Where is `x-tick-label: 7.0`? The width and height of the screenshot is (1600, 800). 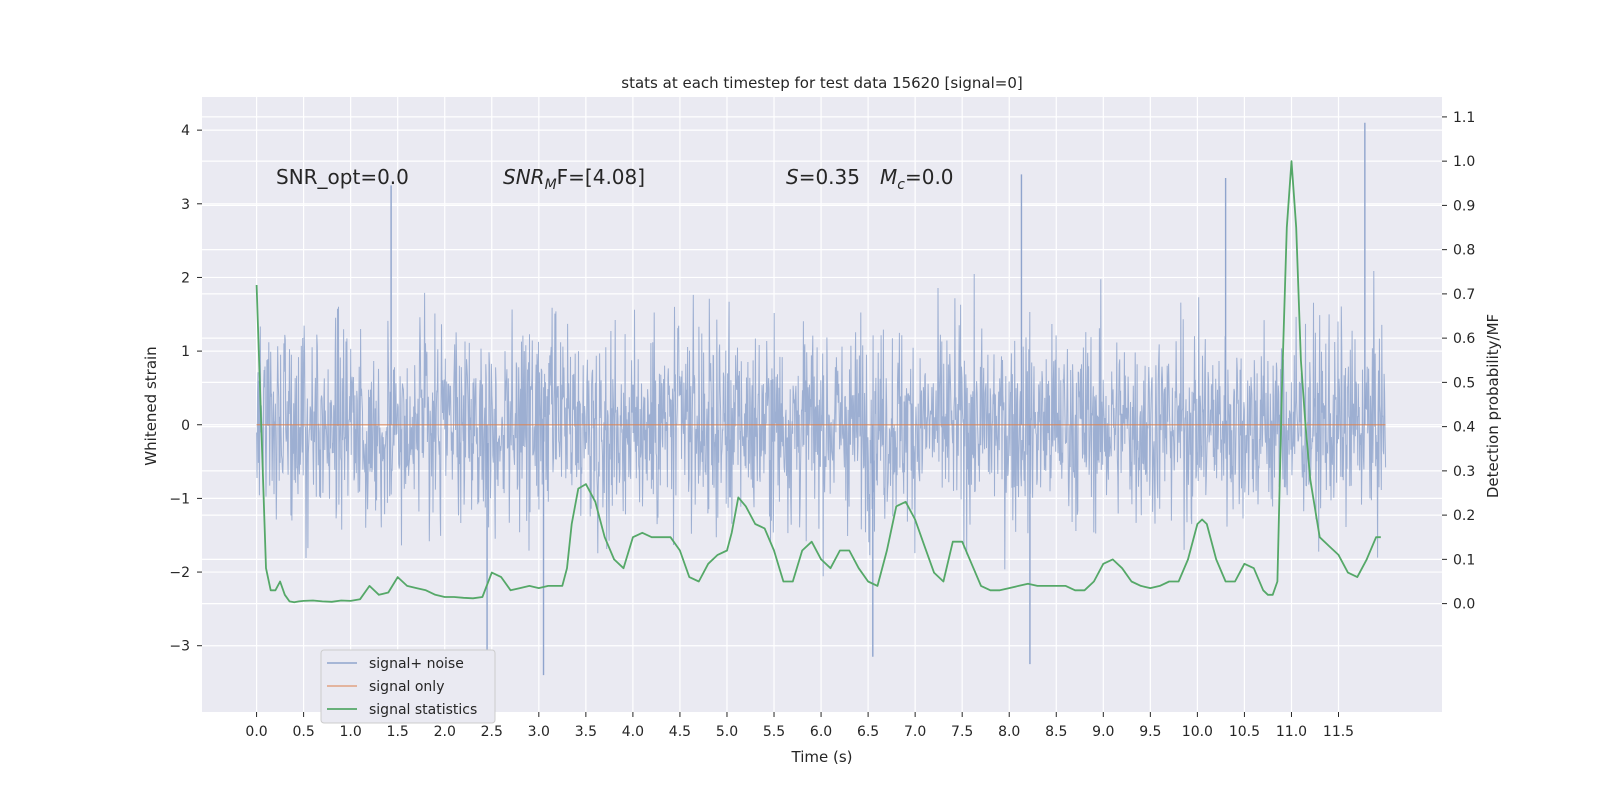
x-tick-label: 7.0 is located at coordinates (915, 732).